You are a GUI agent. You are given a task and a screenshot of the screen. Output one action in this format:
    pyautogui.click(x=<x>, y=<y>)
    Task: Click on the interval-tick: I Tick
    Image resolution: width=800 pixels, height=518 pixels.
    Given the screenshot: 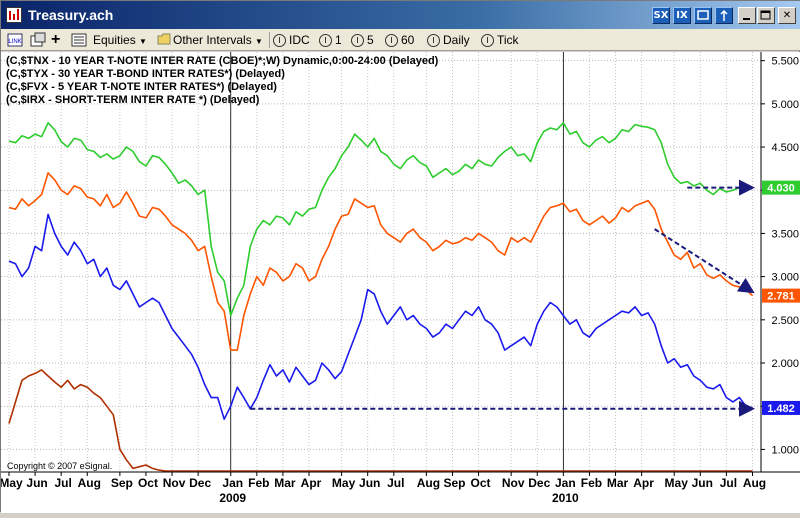 What is the action you would take?
    pyautogui.click(x=500, y=40)
    